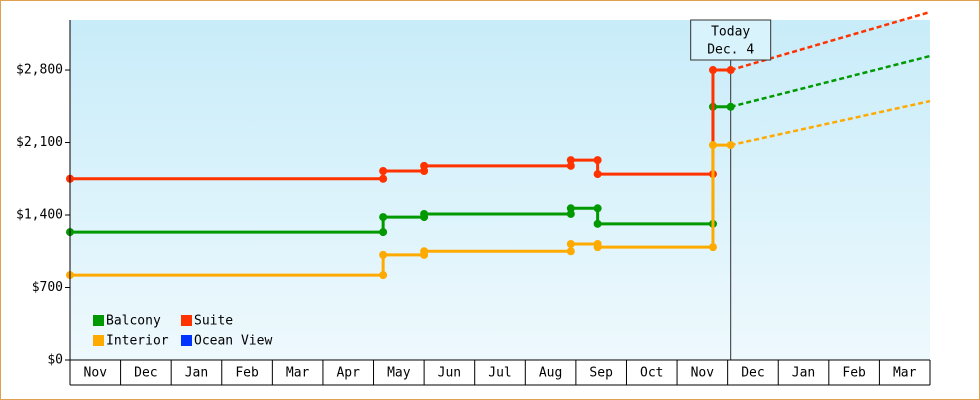 Image resolution: width=980 pixels, height=400 pixels. I want to click on x-tick-label: Sep, so click(601, 373).